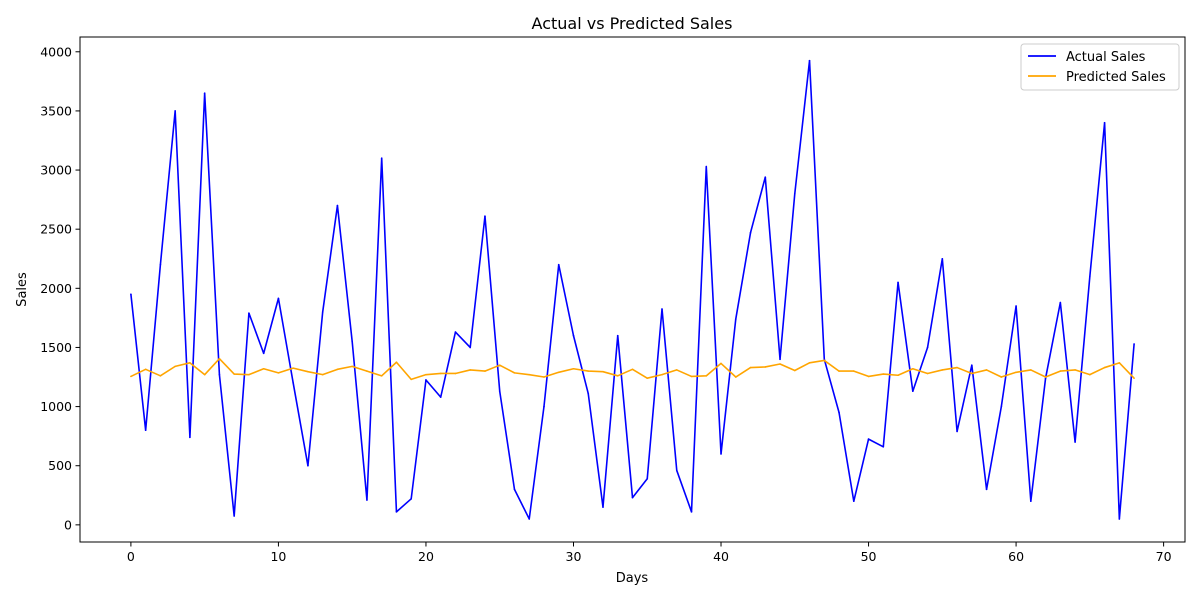 The height and width of the screenshot is (600, 1200). Describe the element at coordinates (1100, 67) in the screenshot. I see `legend-box` at that location.